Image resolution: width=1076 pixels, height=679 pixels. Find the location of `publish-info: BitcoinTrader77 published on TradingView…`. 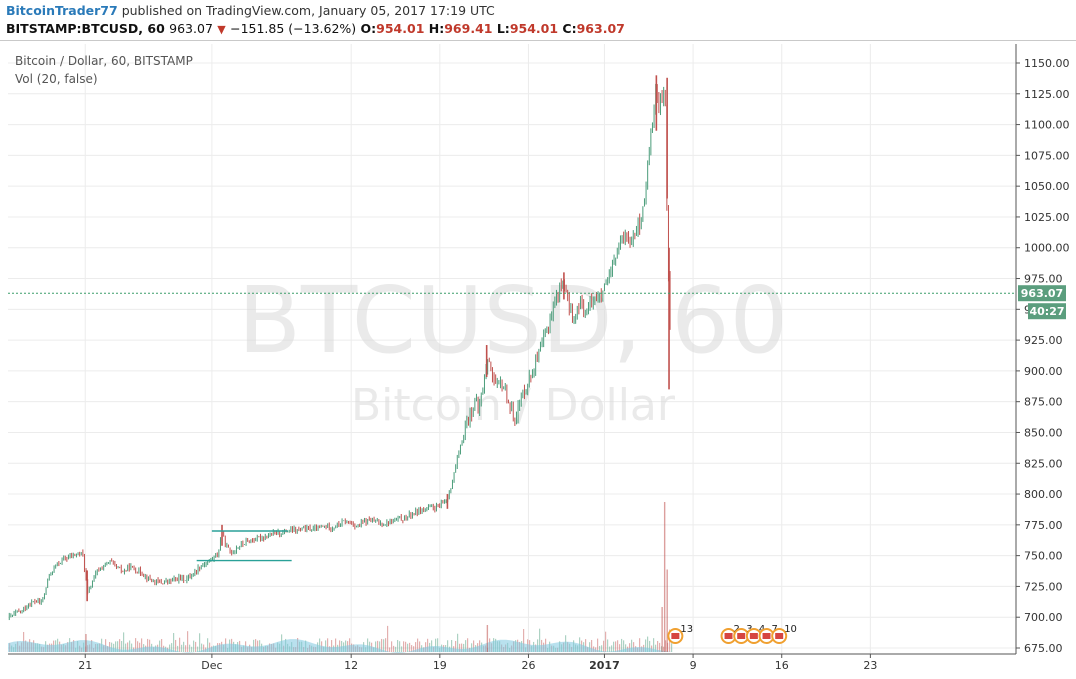

publish-info: BitcoinTrader77 published on TradingView… is located at coordinates (250, 10).